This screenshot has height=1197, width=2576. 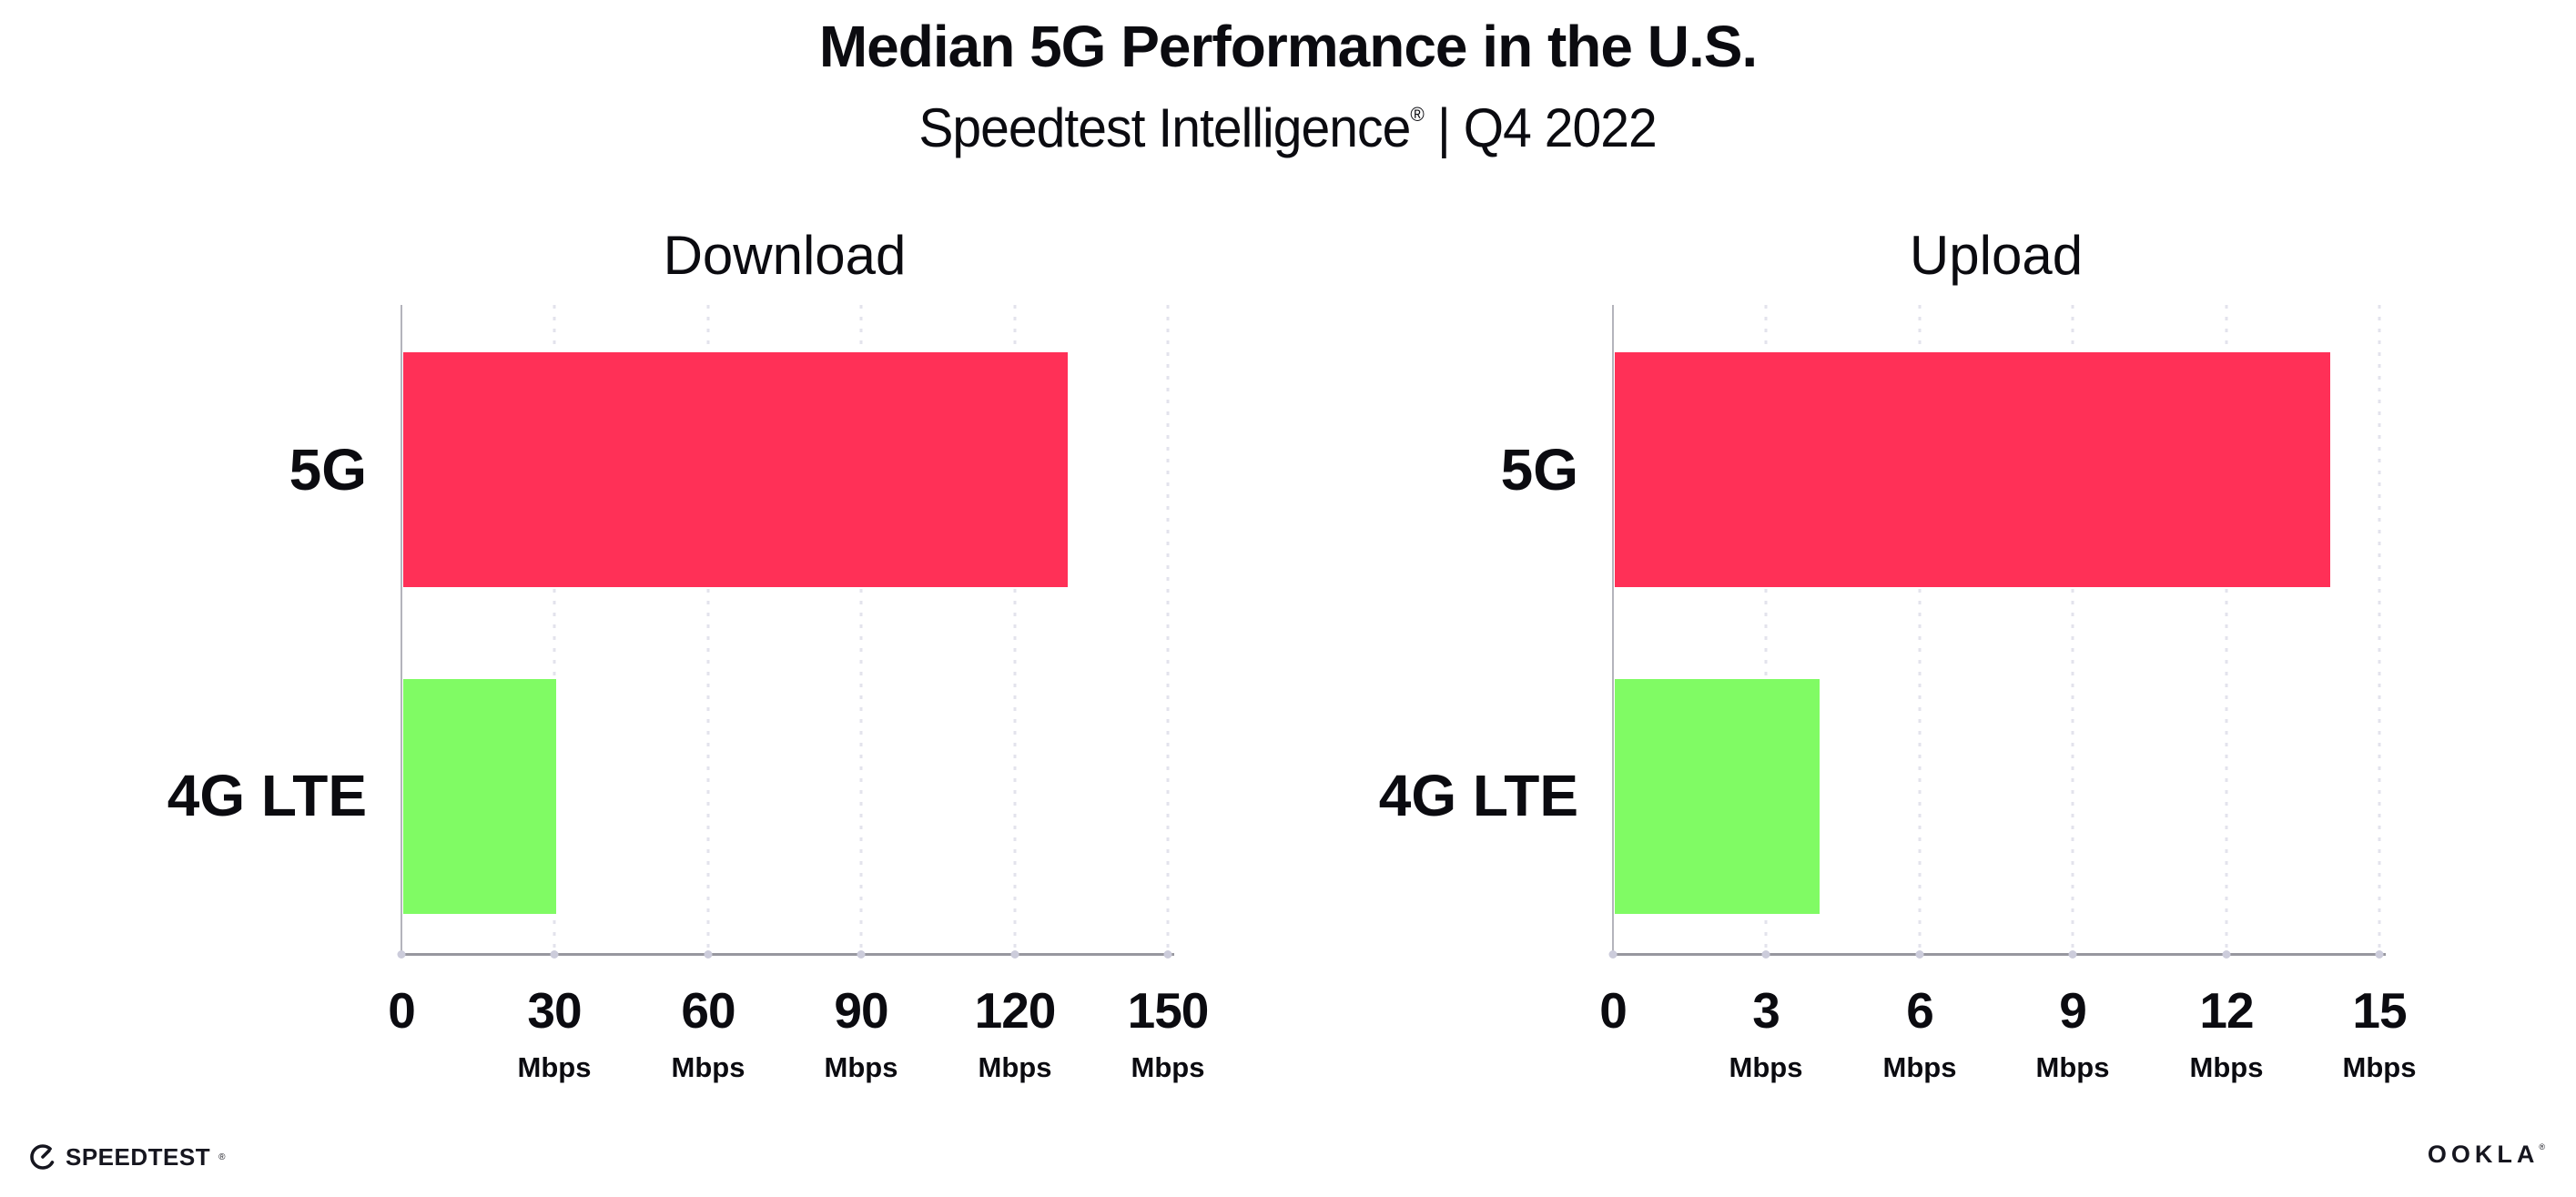 I want to click on download-category-label-5g: 5G, so click(x=328, y=470).